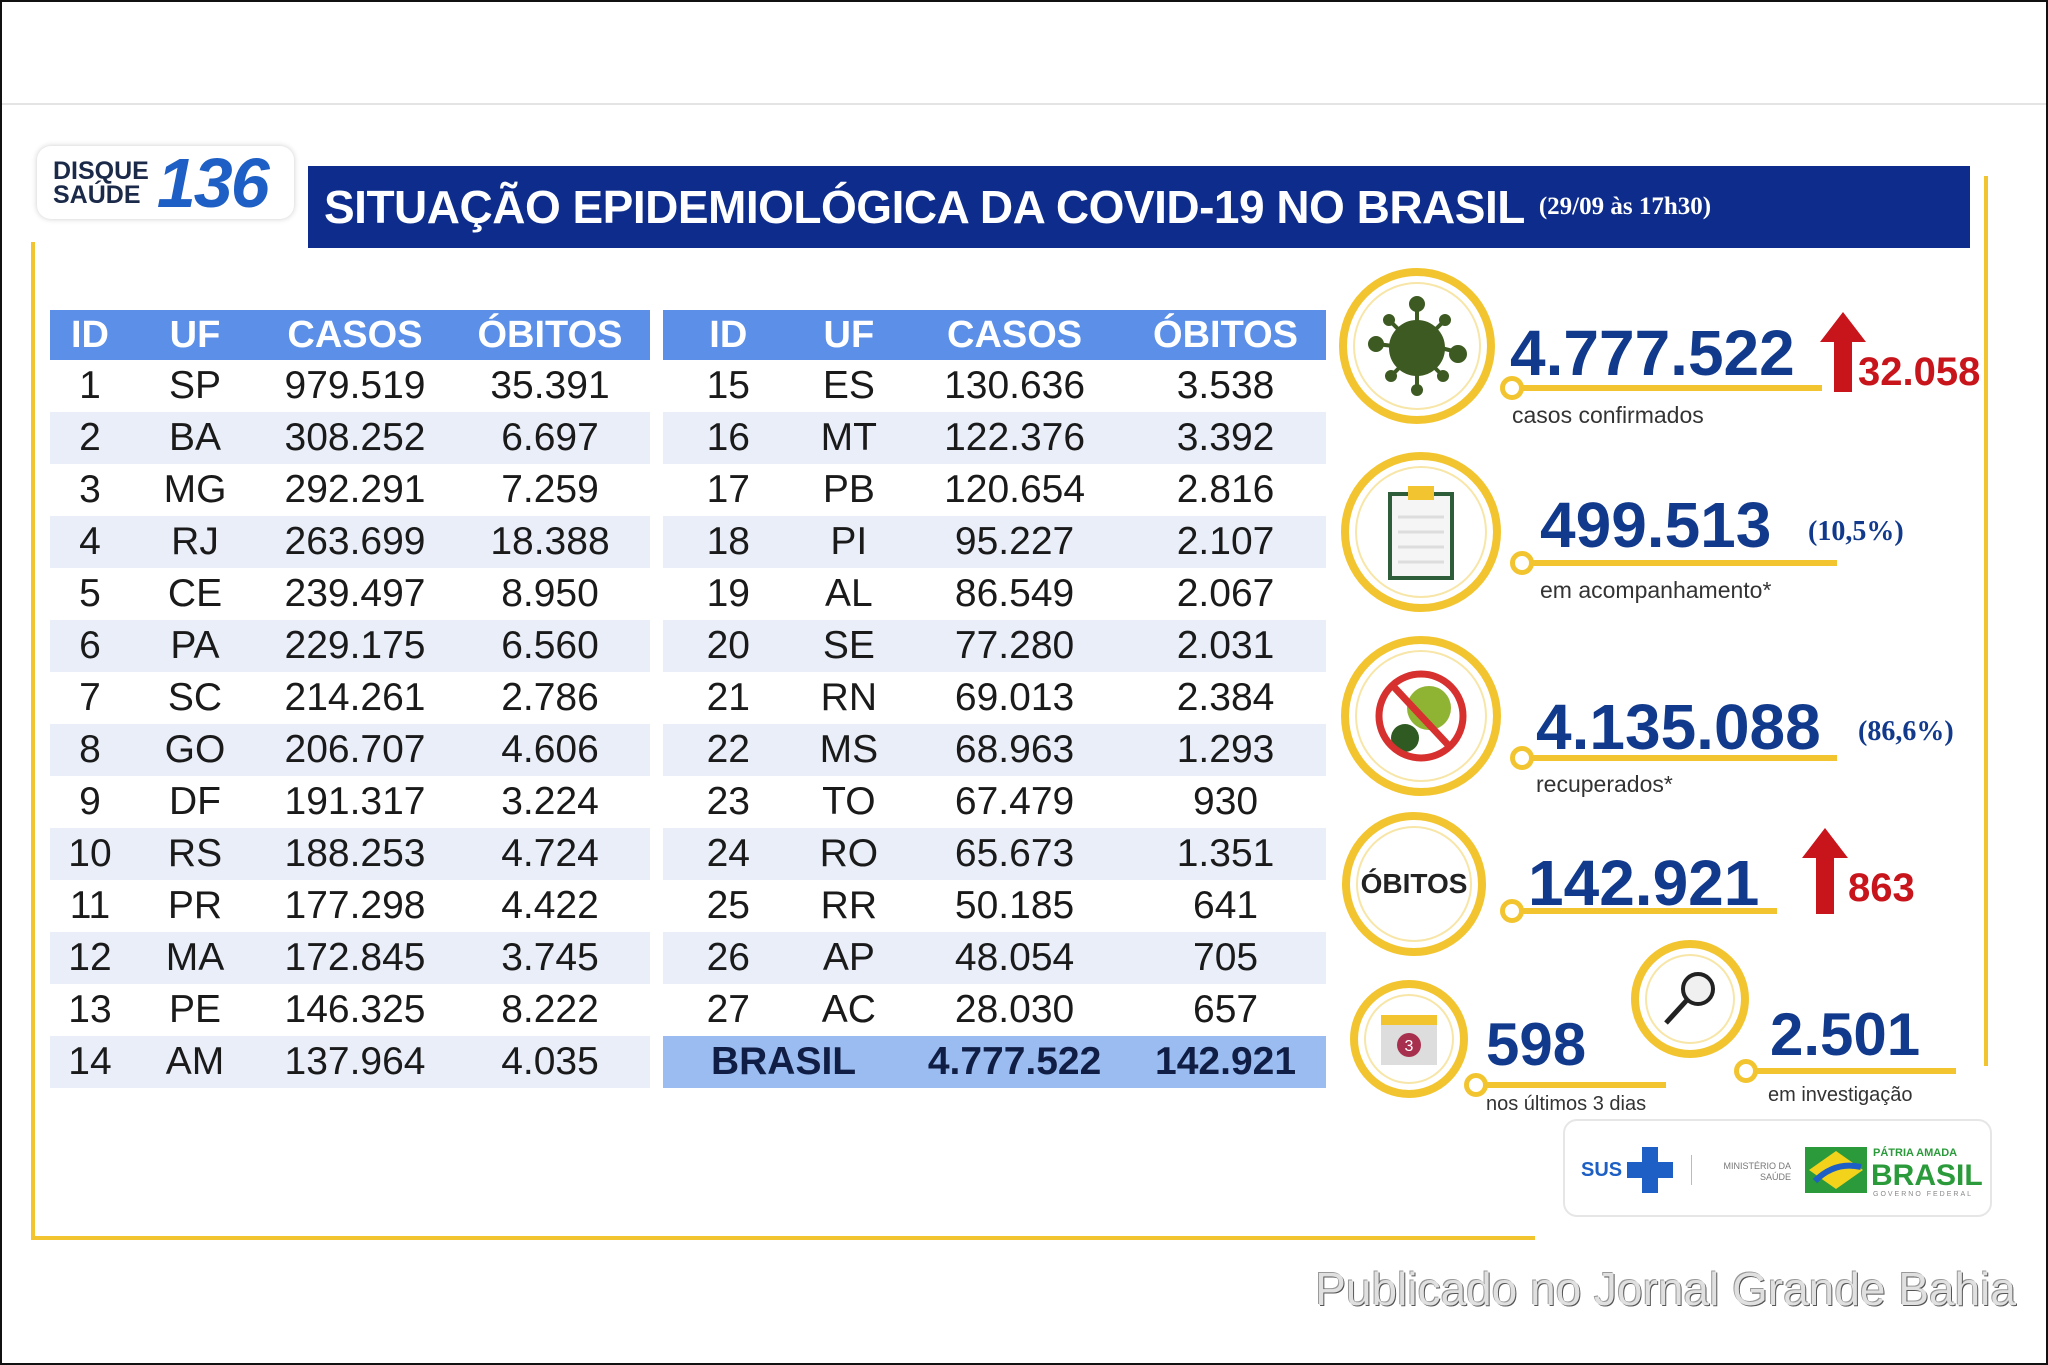 This screenshot has height=1365, width=2048. What do you see at coordinates (355, 697) in the screenshot?
I see `table-cell: 214.261` at bounding box center [355, 697].